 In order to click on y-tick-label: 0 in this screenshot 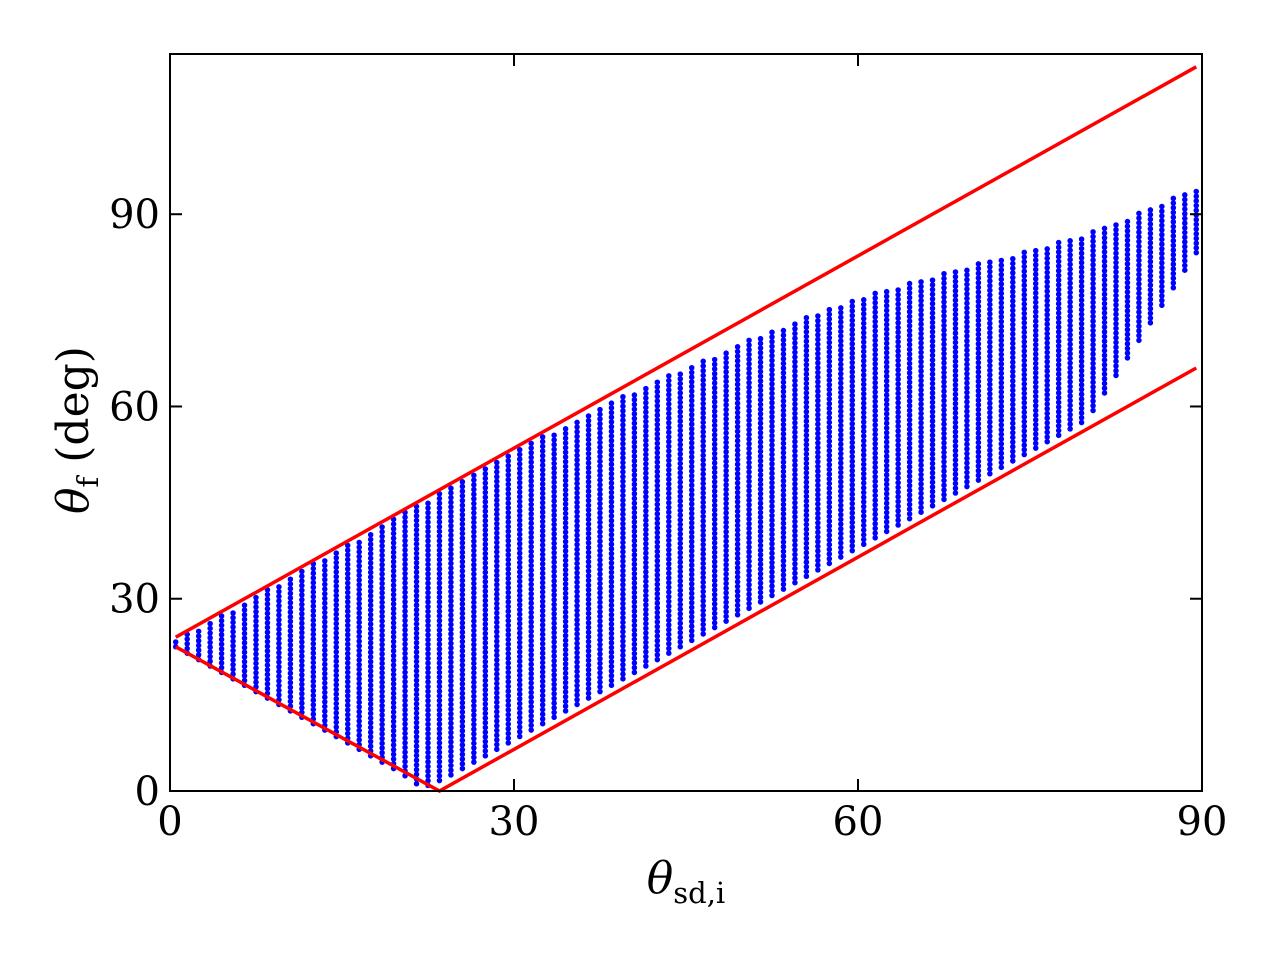, I will do `click(147, 792)`.